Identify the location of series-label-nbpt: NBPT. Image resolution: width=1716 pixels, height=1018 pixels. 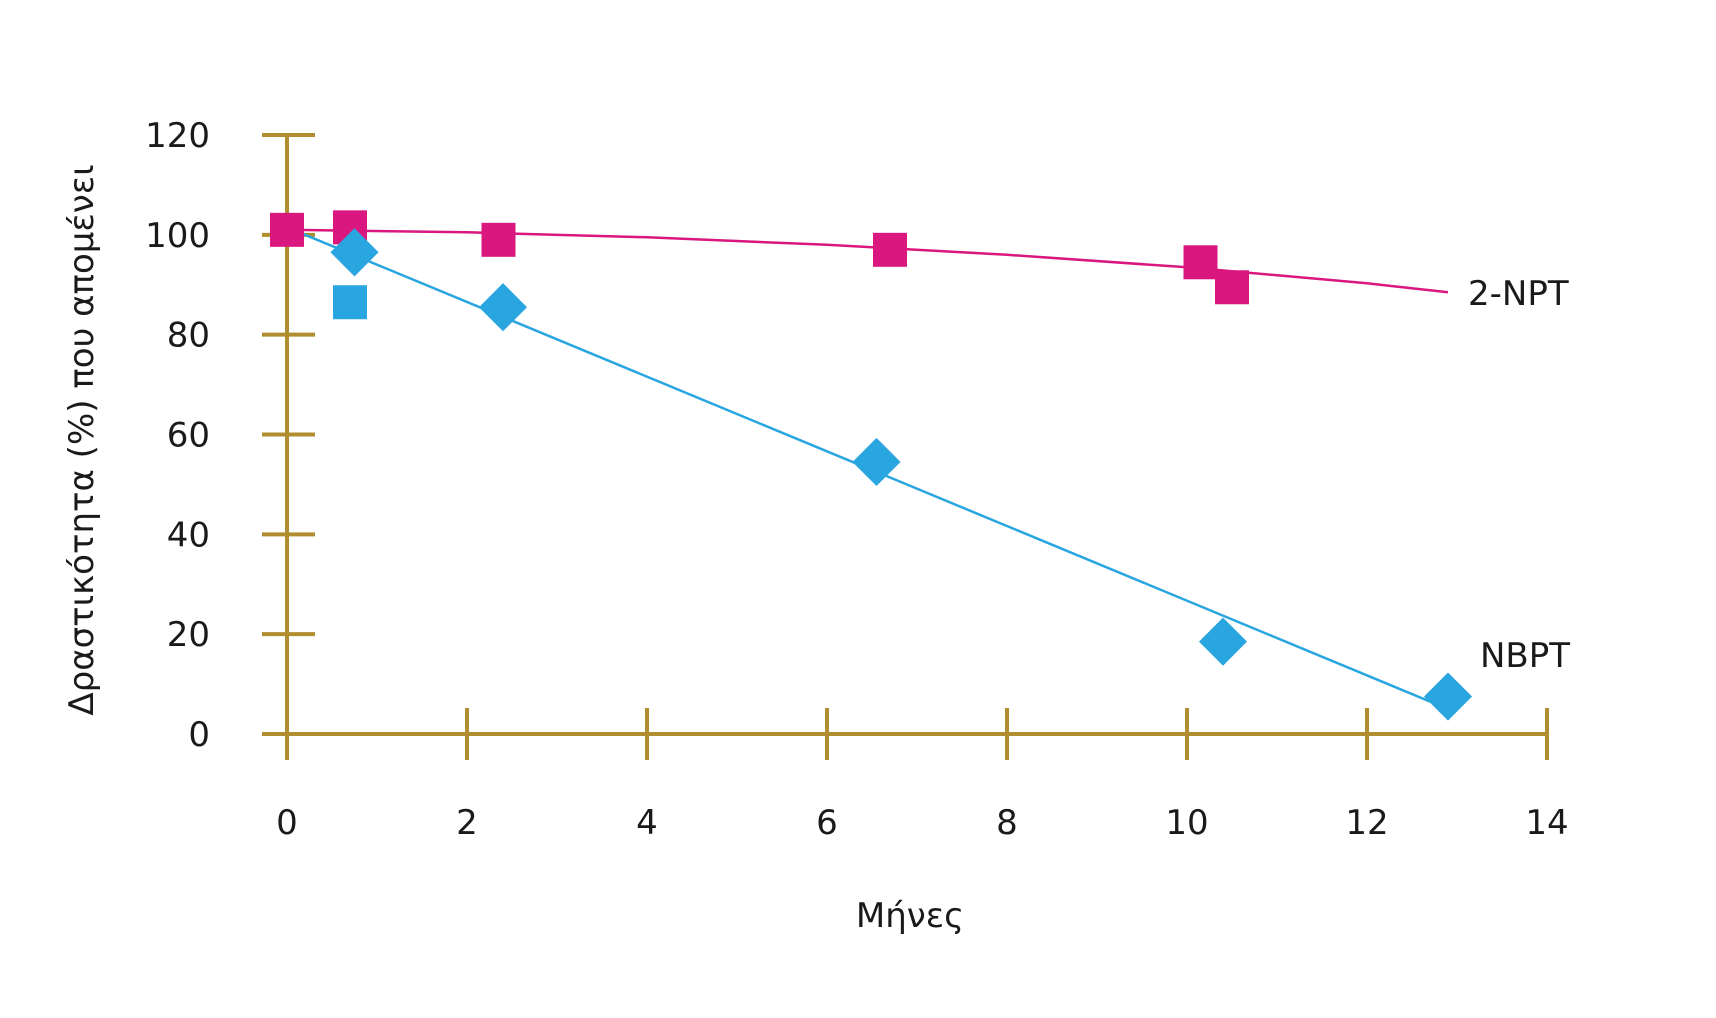
(1525, 656).